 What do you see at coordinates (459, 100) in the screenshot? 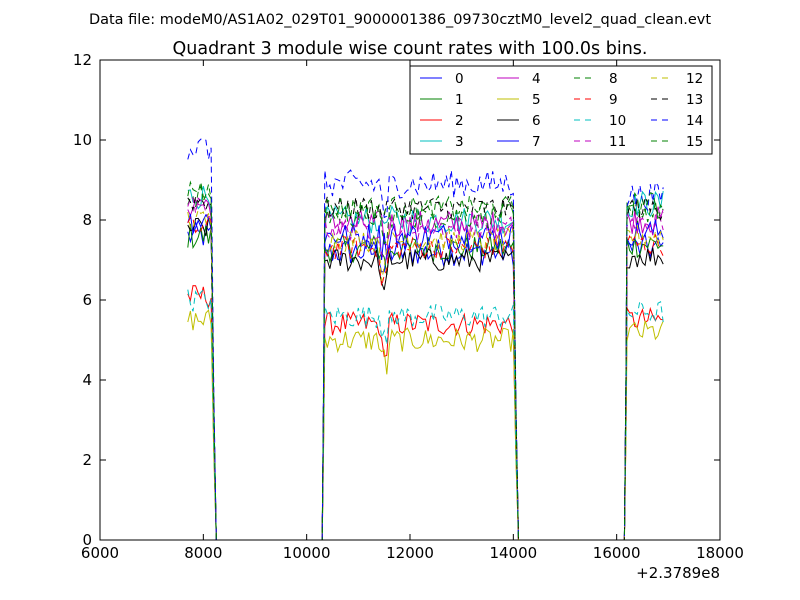
I see `legend-label: 1` at bounding box center [459, 100].